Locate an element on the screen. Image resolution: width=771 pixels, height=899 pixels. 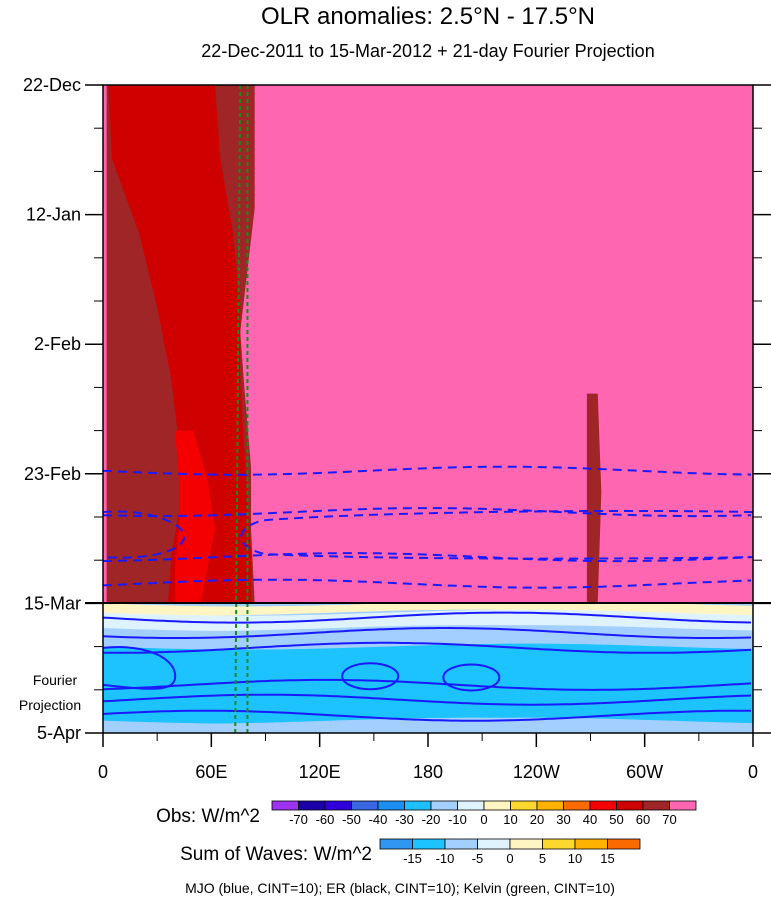
colorbar-level-label: 5 is located at coordinates (542, 858).